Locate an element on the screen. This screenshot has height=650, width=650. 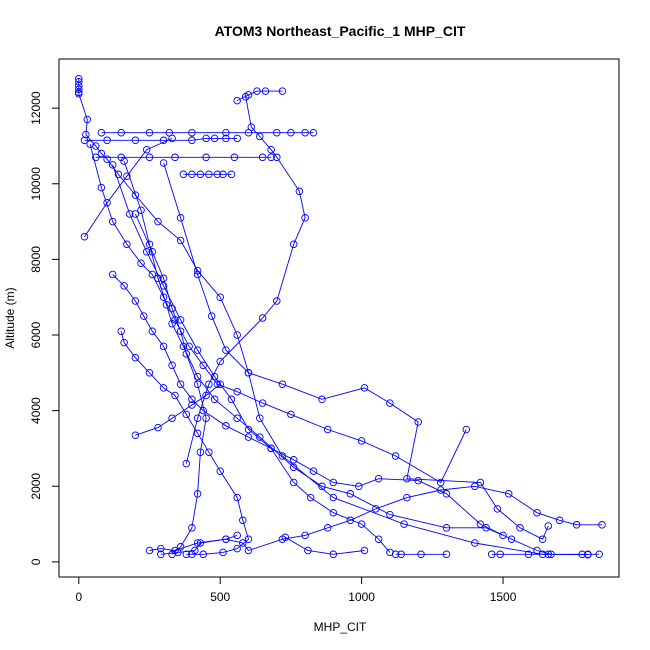
y-axis-label: Altitude (m) is located at coordinates (10, 317).